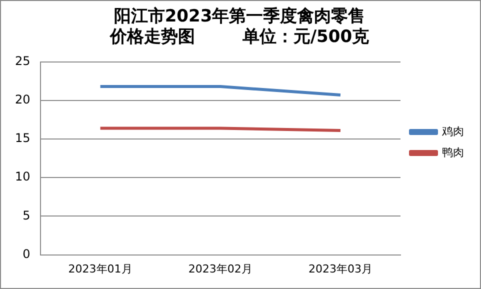 This screenshot has height=289, width=481. What do you see at coordinates (340, 269) in the screenshot?
I see `x-tick-label: 2023年03月` at bounding box center [340, 269].